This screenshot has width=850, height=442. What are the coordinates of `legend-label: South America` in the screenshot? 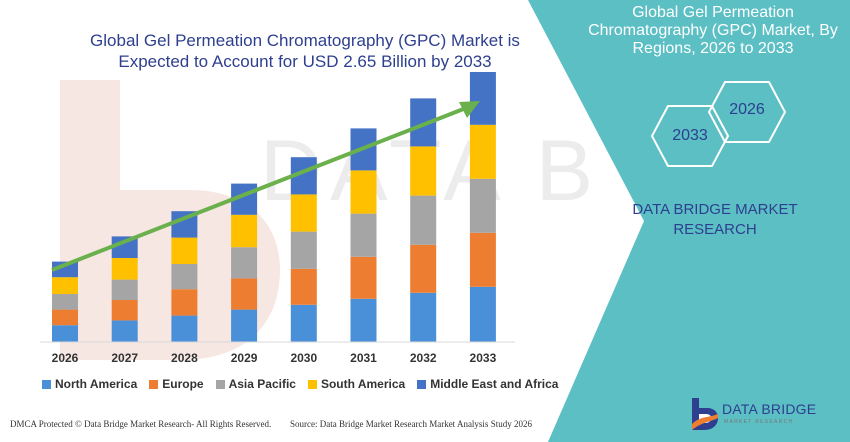 It's located at (363, 384).